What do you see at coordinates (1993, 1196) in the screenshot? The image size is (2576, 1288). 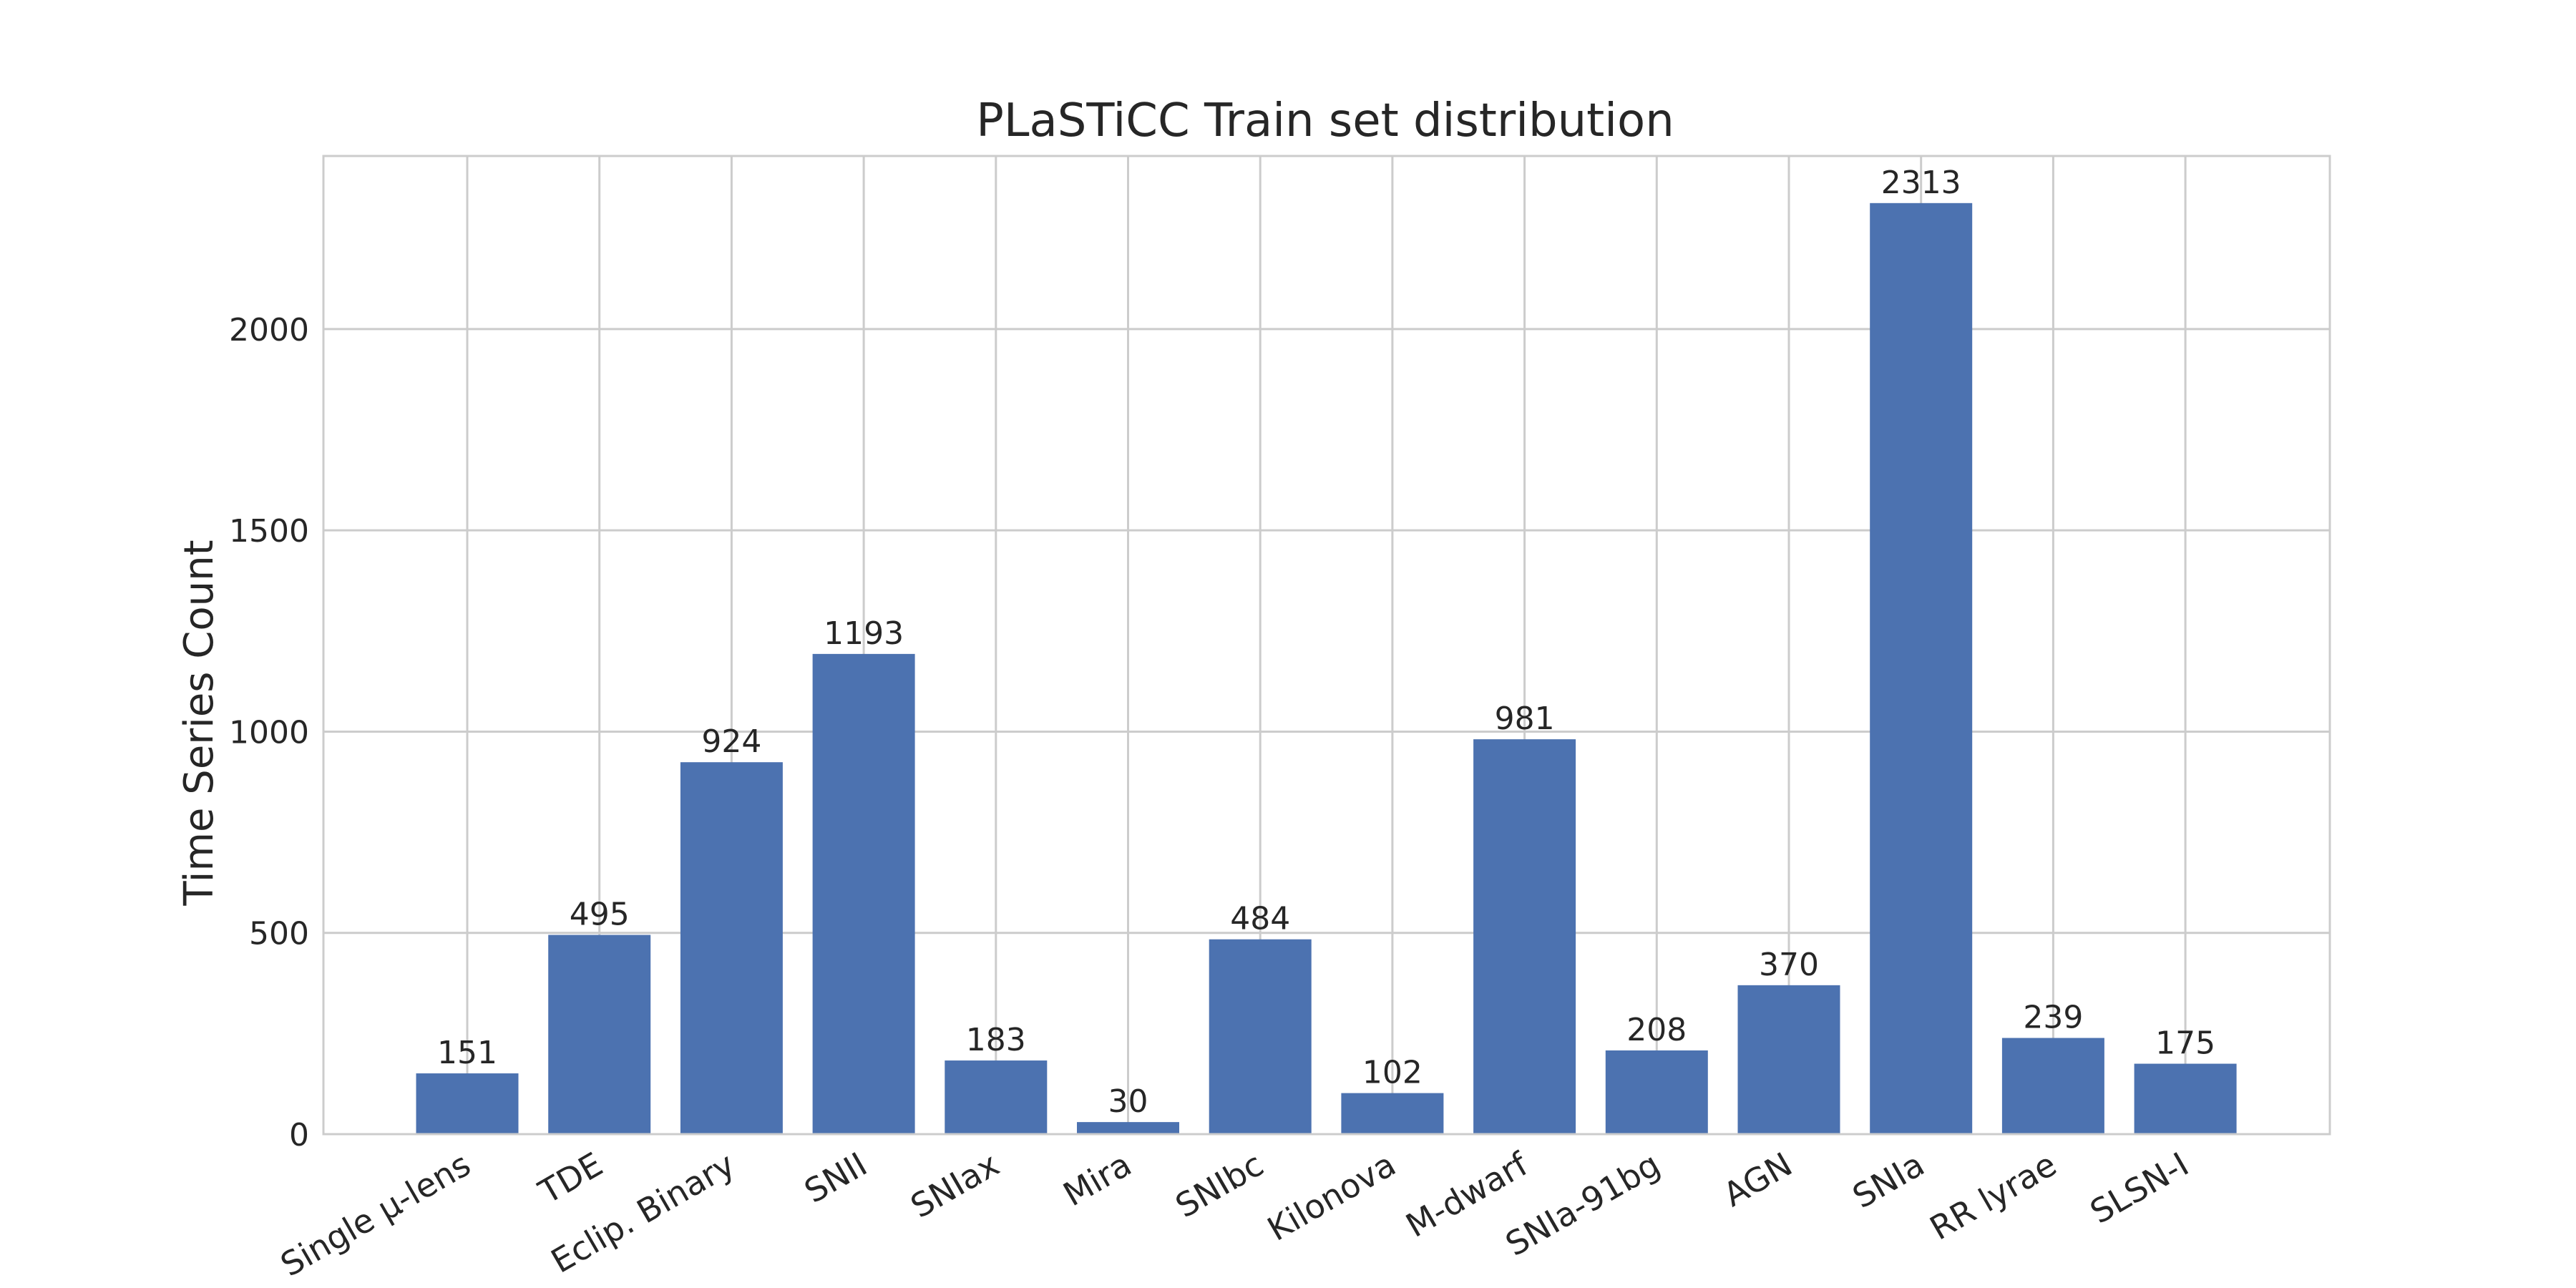 I see `x-tick-label: RR lyrae` at bounding box center [1993, 1196].